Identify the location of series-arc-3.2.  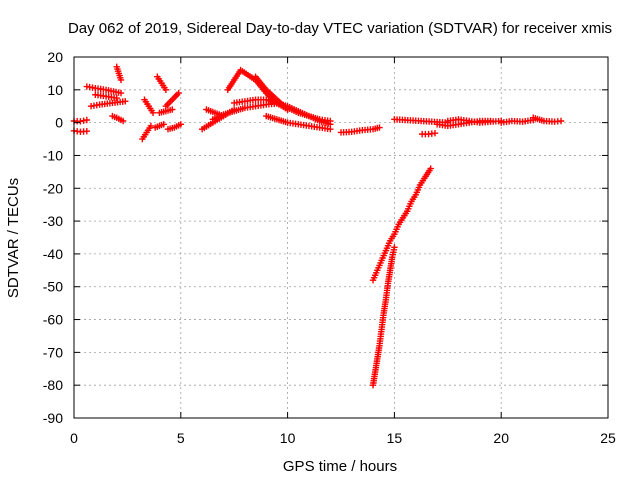
(147, 132).